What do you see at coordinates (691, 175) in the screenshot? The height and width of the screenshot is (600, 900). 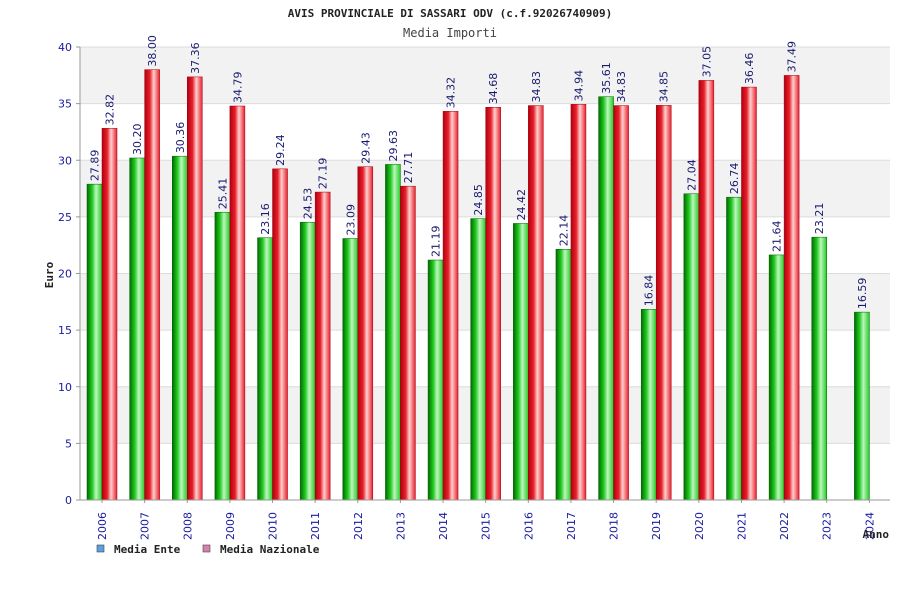 I see `data-label: 27.04` at bounding box center [691, 175].